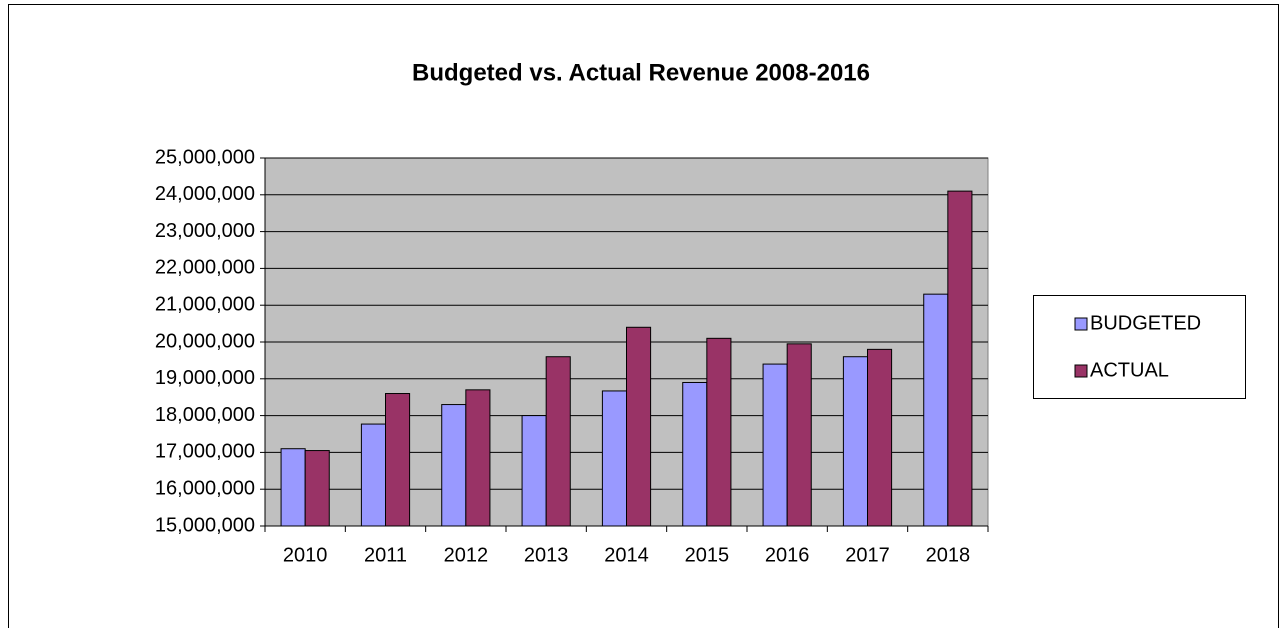 The image size is (1283, 628). What do you see at coordinates (546, 555) in the screenshot?
I see `x-tick-label: 2013` at bounding box center [546, 555].